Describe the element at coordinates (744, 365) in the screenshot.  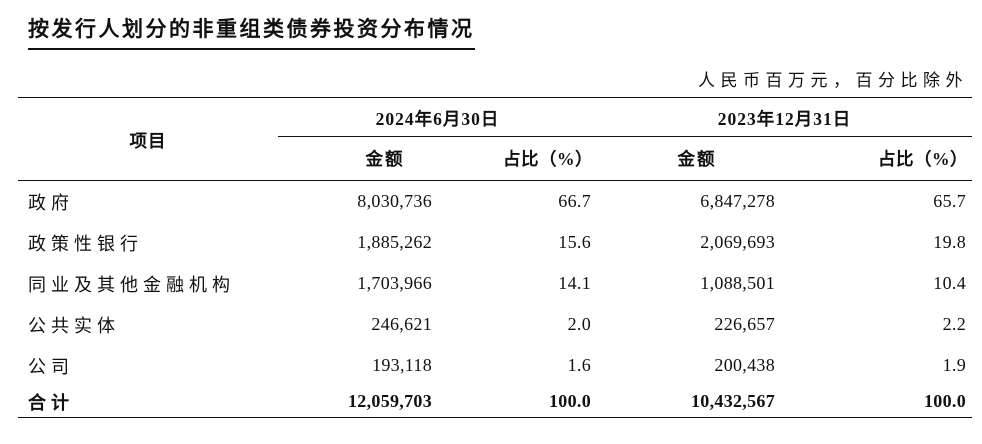
I see `amount-2023: 200,438` at that location.